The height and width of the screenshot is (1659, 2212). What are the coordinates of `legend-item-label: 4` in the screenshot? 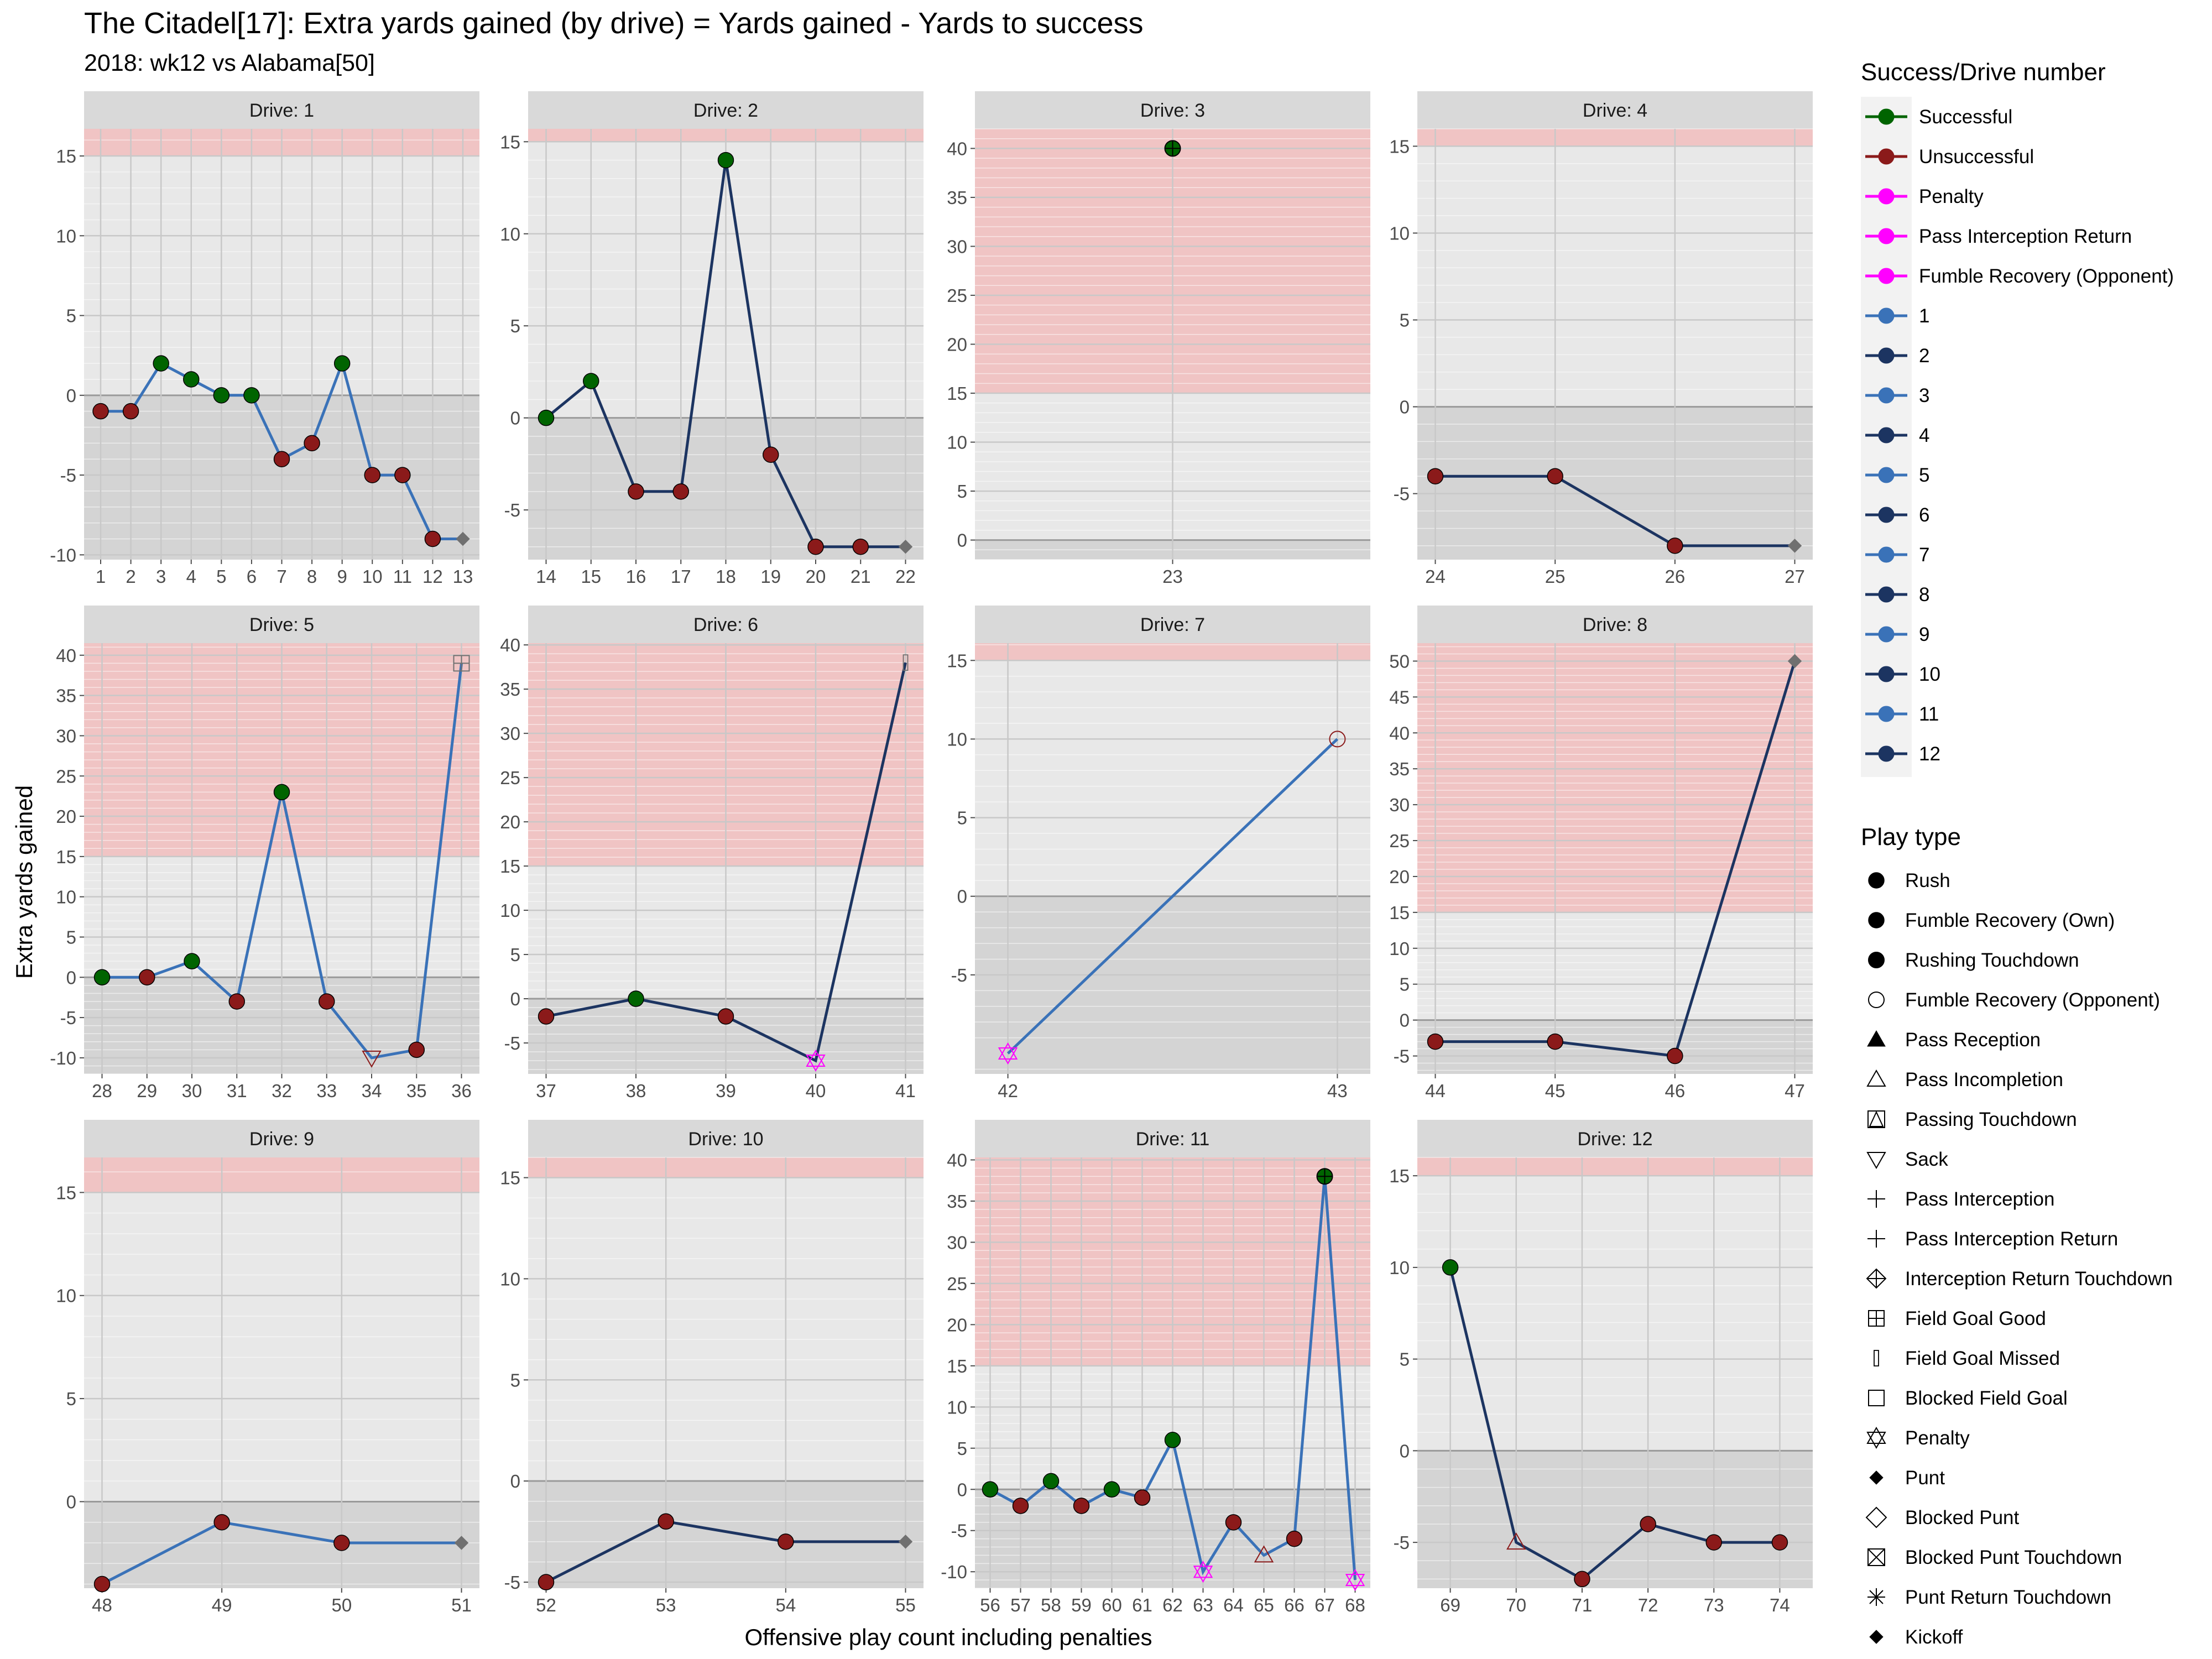 It's located at (1924, 436).